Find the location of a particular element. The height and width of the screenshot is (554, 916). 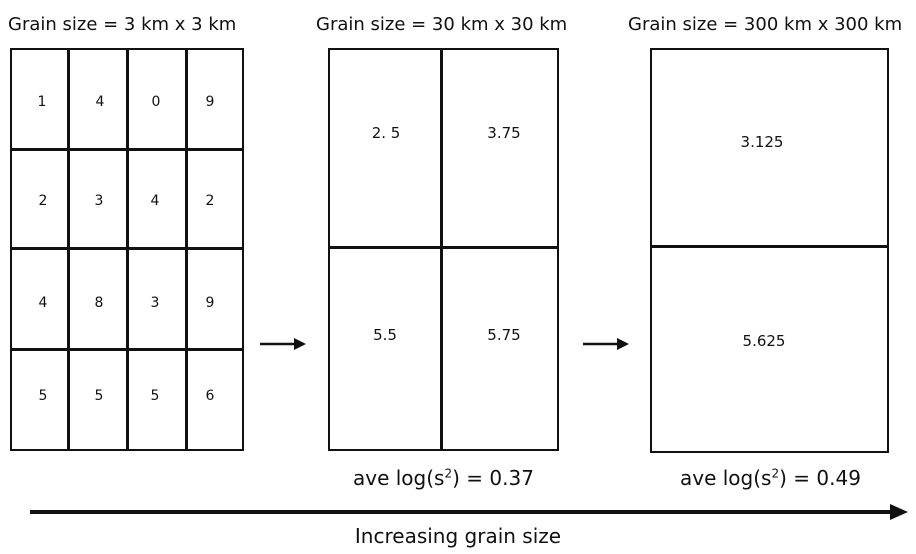

grid-cell-value: 8 is located at coordinates (99, 303).